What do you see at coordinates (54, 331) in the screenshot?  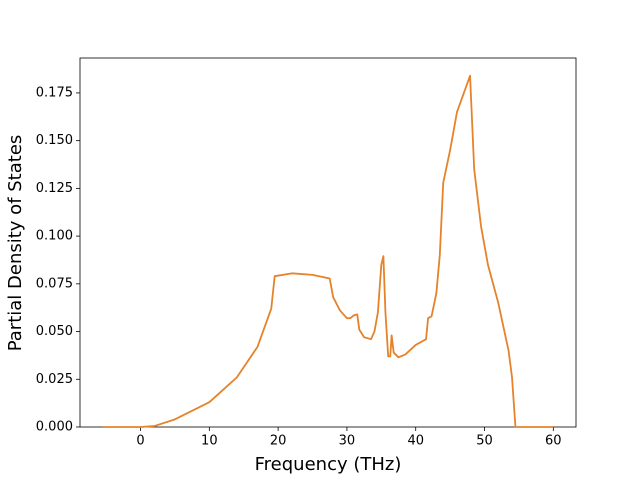 I see `y-tick-label: 0.050` at bounding box center [54, 331].